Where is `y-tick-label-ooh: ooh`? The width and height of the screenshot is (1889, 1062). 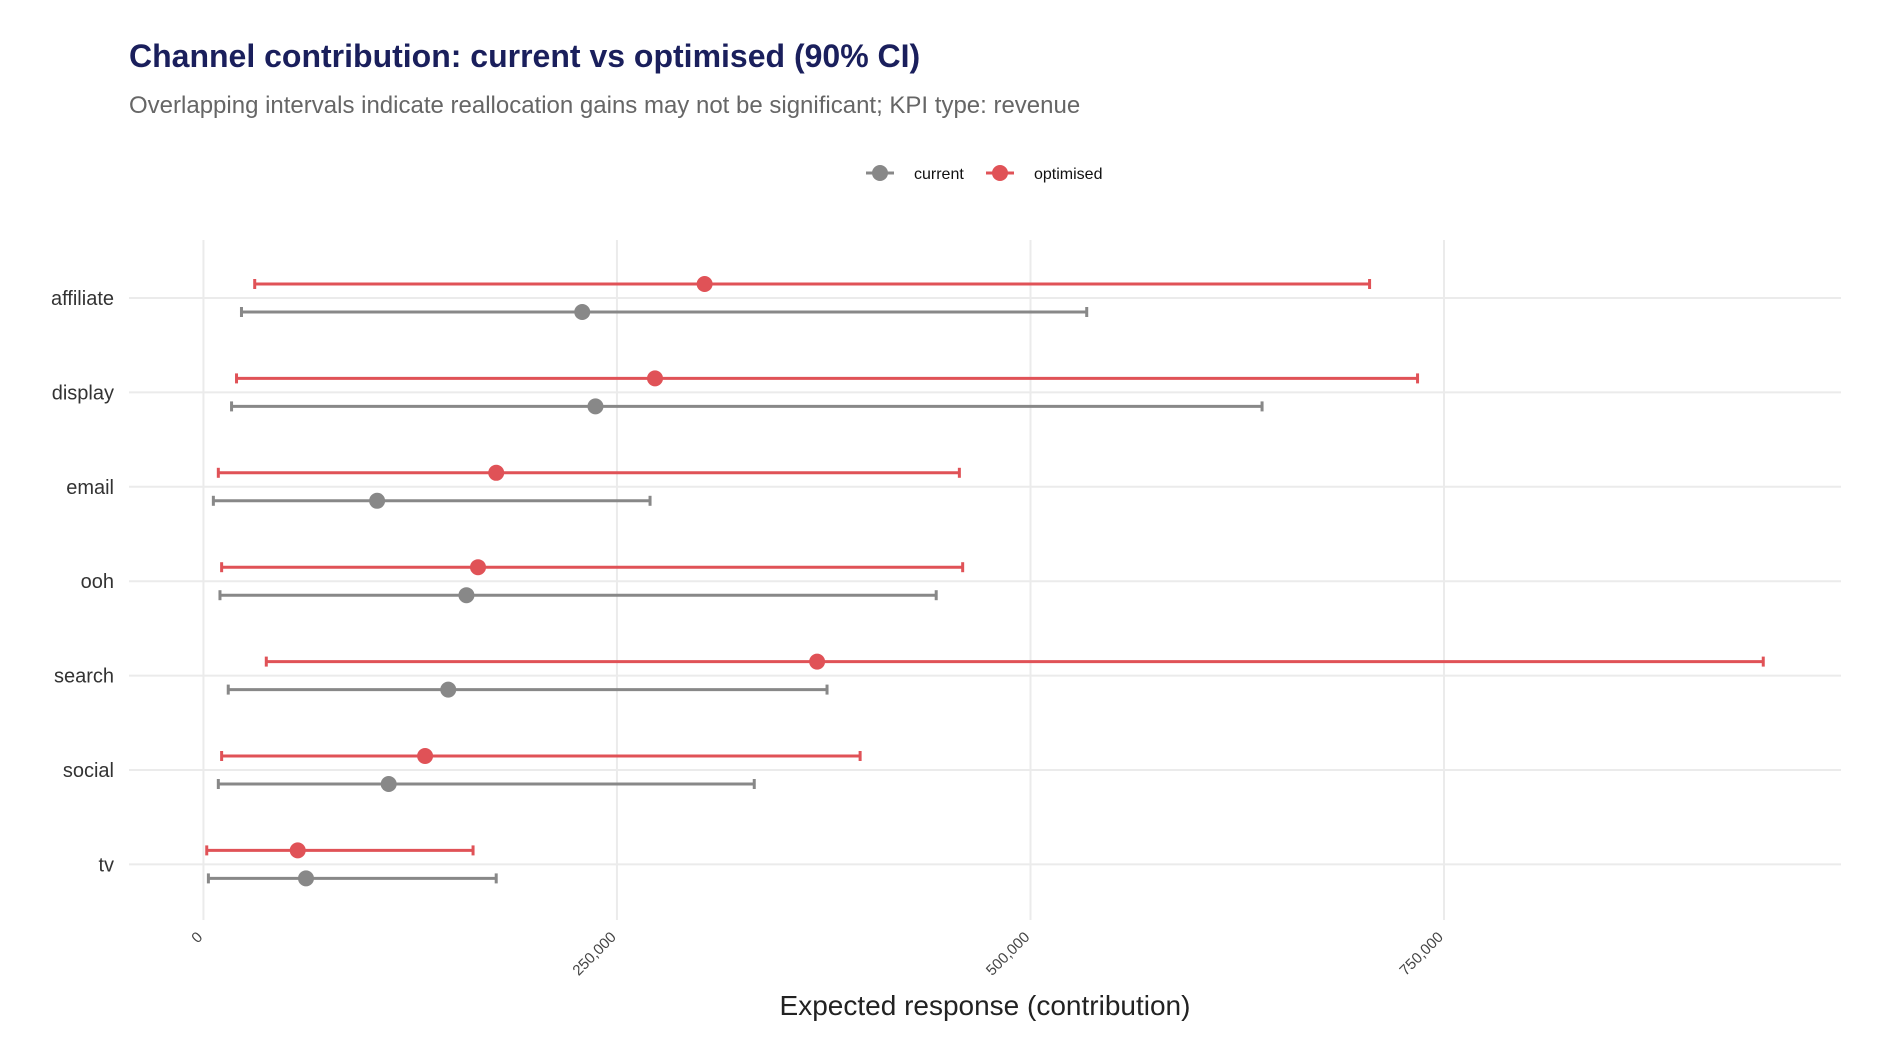
y-tick-label-ooh: ooh is located at coordinates (97, 582).